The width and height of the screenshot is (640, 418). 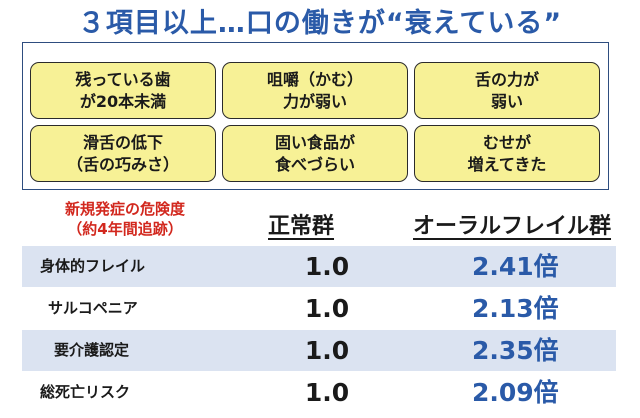 I want to click on page-title: ３項目以上…口の働きが“衰えている”, so click(x=320, y=24).